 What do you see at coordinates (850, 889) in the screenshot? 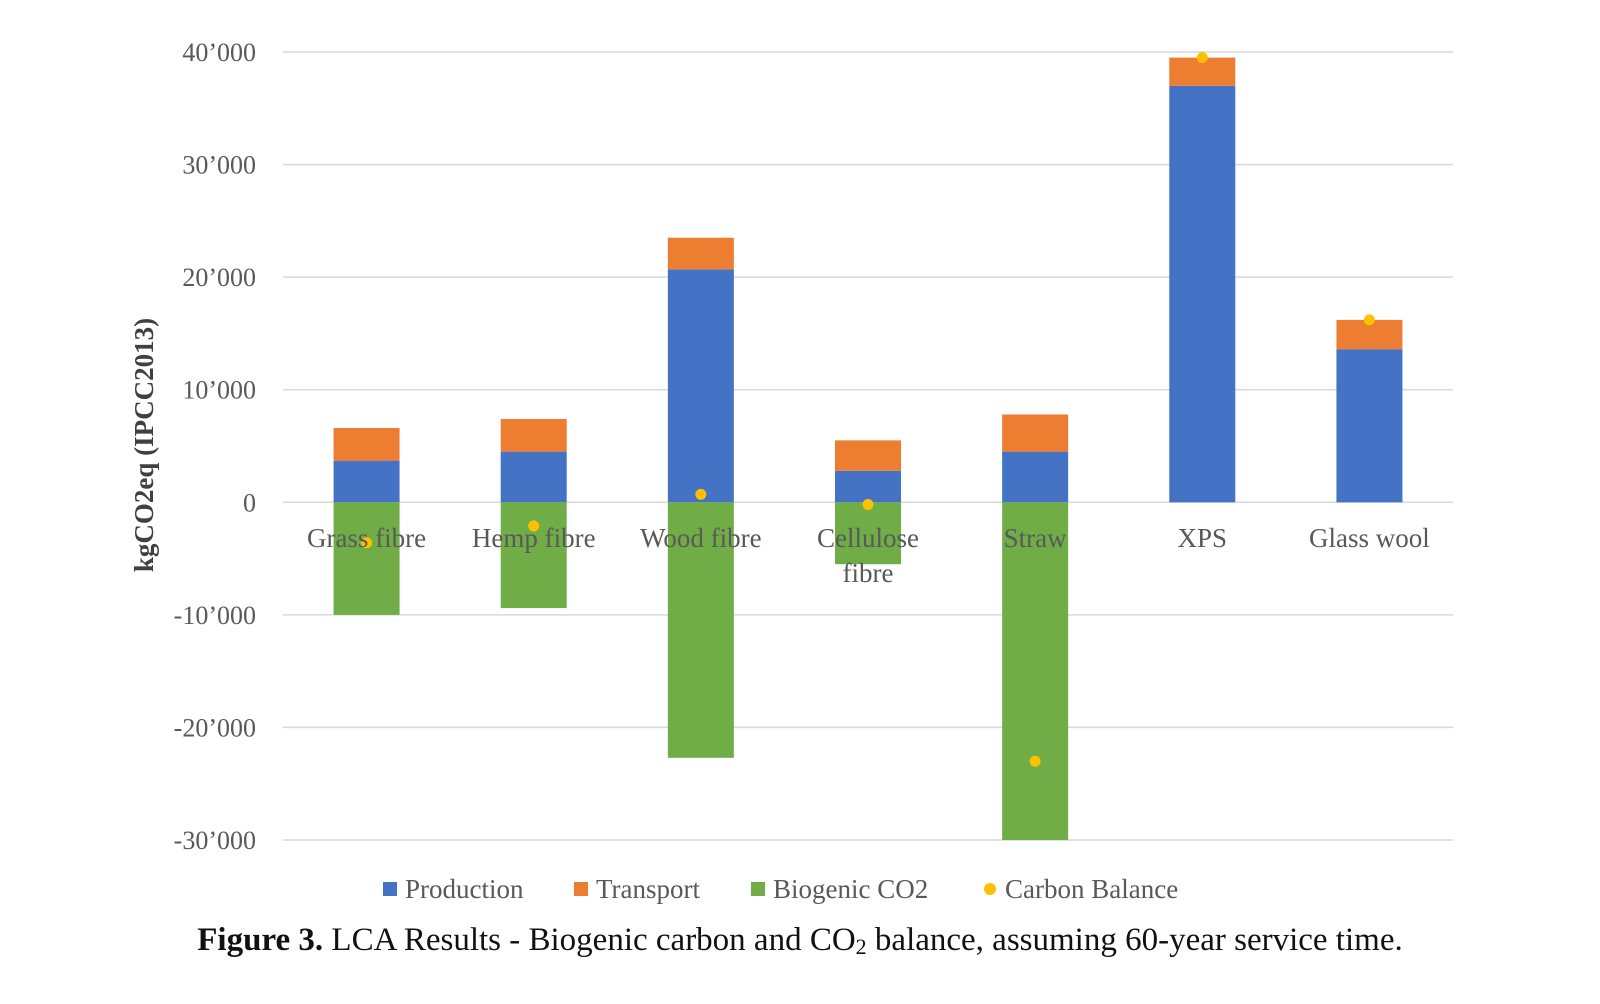
I see `legend-label: Biogenic CO2` at bounding box center [850, 889].